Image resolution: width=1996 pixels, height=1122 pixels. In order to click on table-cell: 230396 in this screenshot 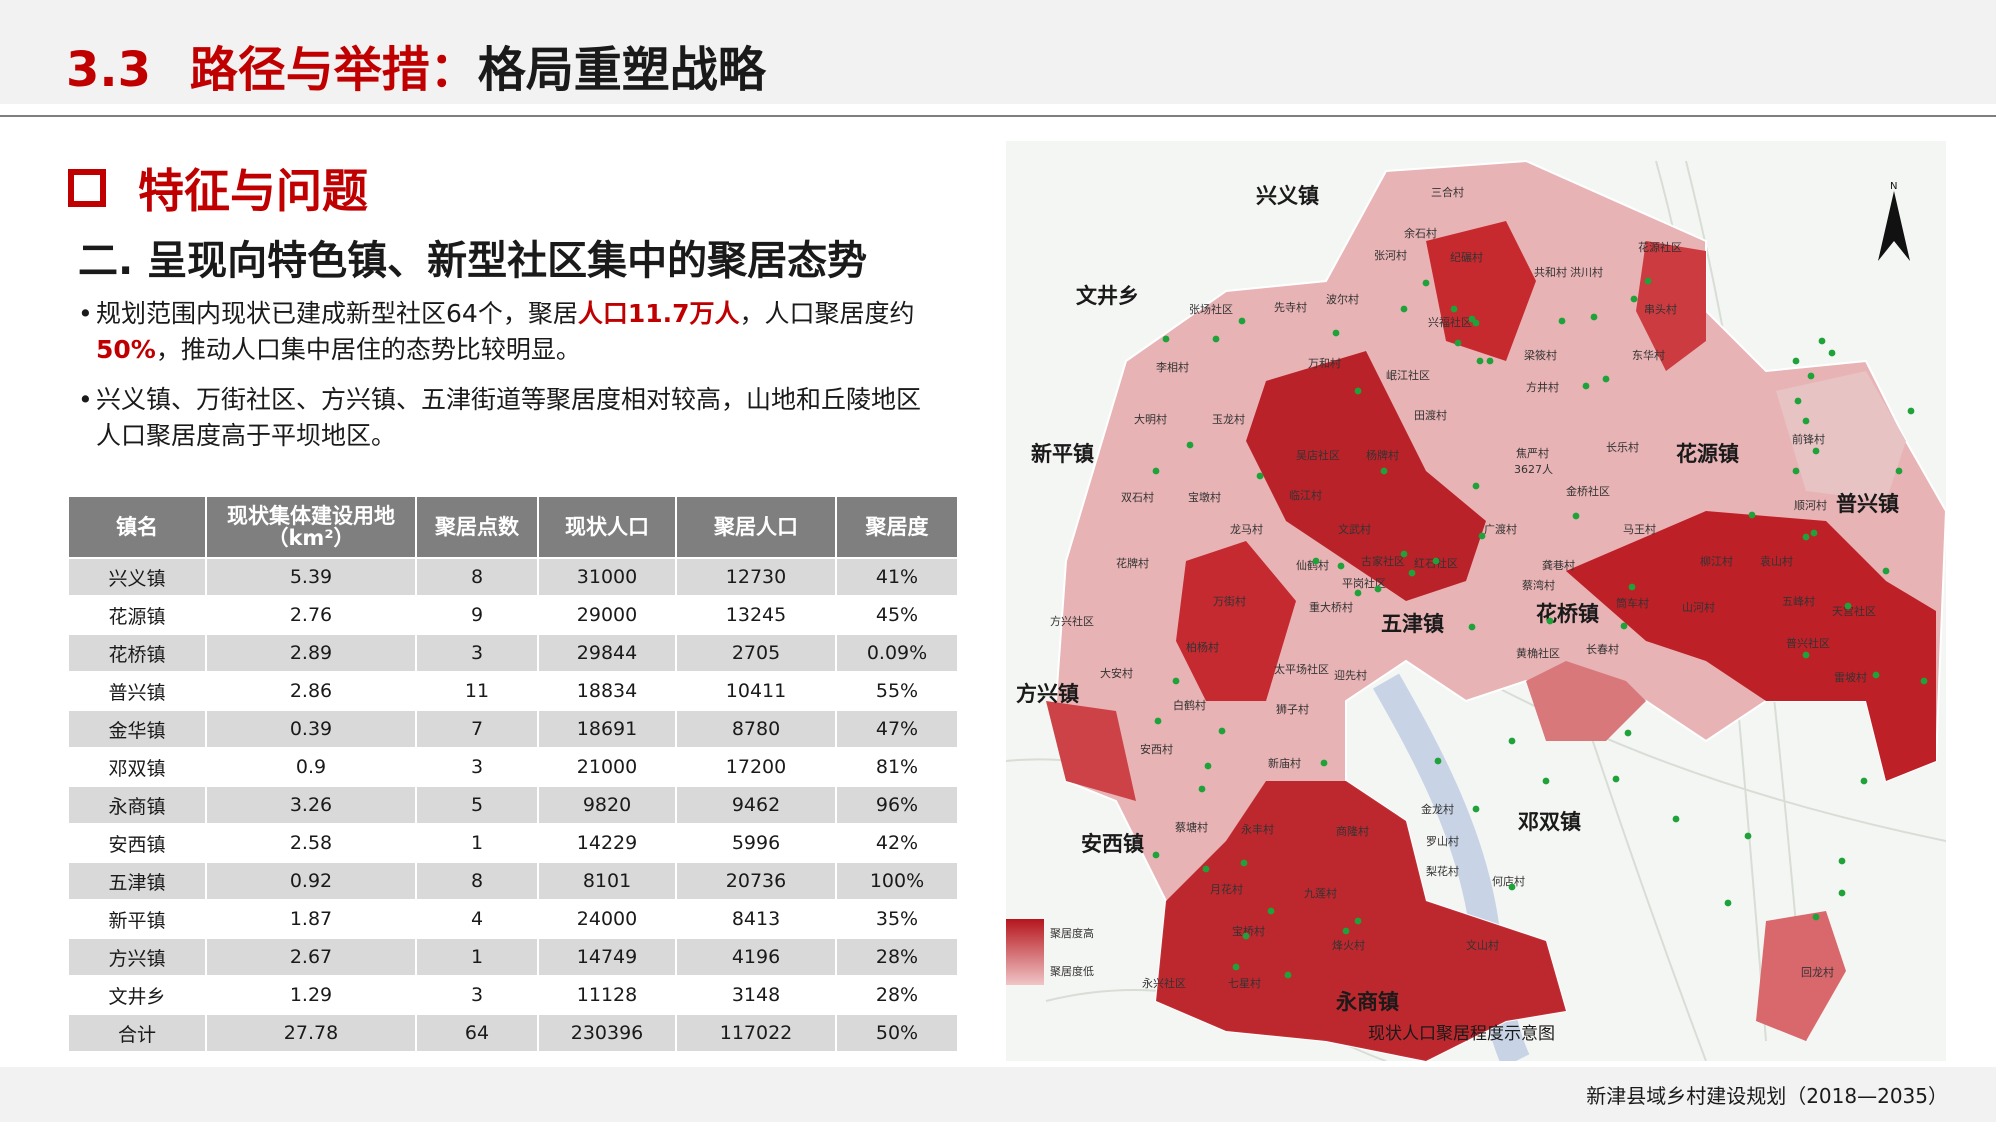, I will do `click(607, 1033)`.